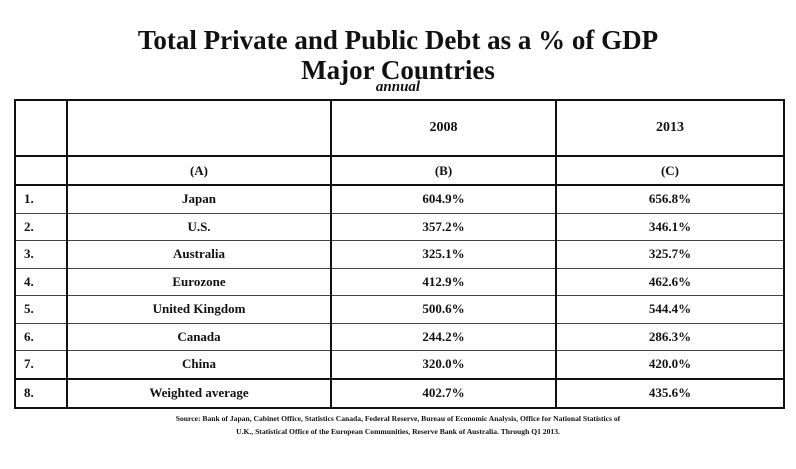  What do you see at coordinates (443, 393) in the screenshot?
I see `value-2008-cell: 402.7%` at bounding box center [443, 393].